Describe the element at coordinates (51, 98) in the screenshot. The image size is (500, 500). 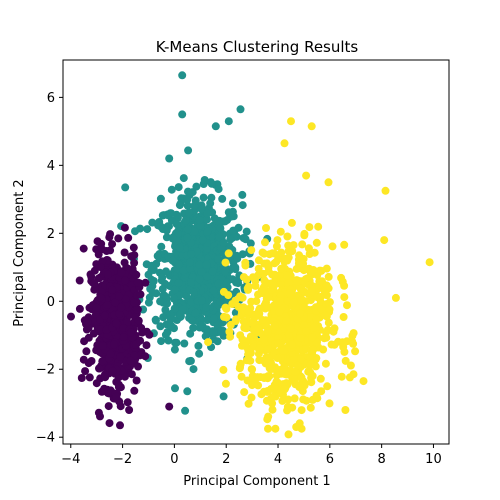
I see `y-tick-label: 6` at that location.